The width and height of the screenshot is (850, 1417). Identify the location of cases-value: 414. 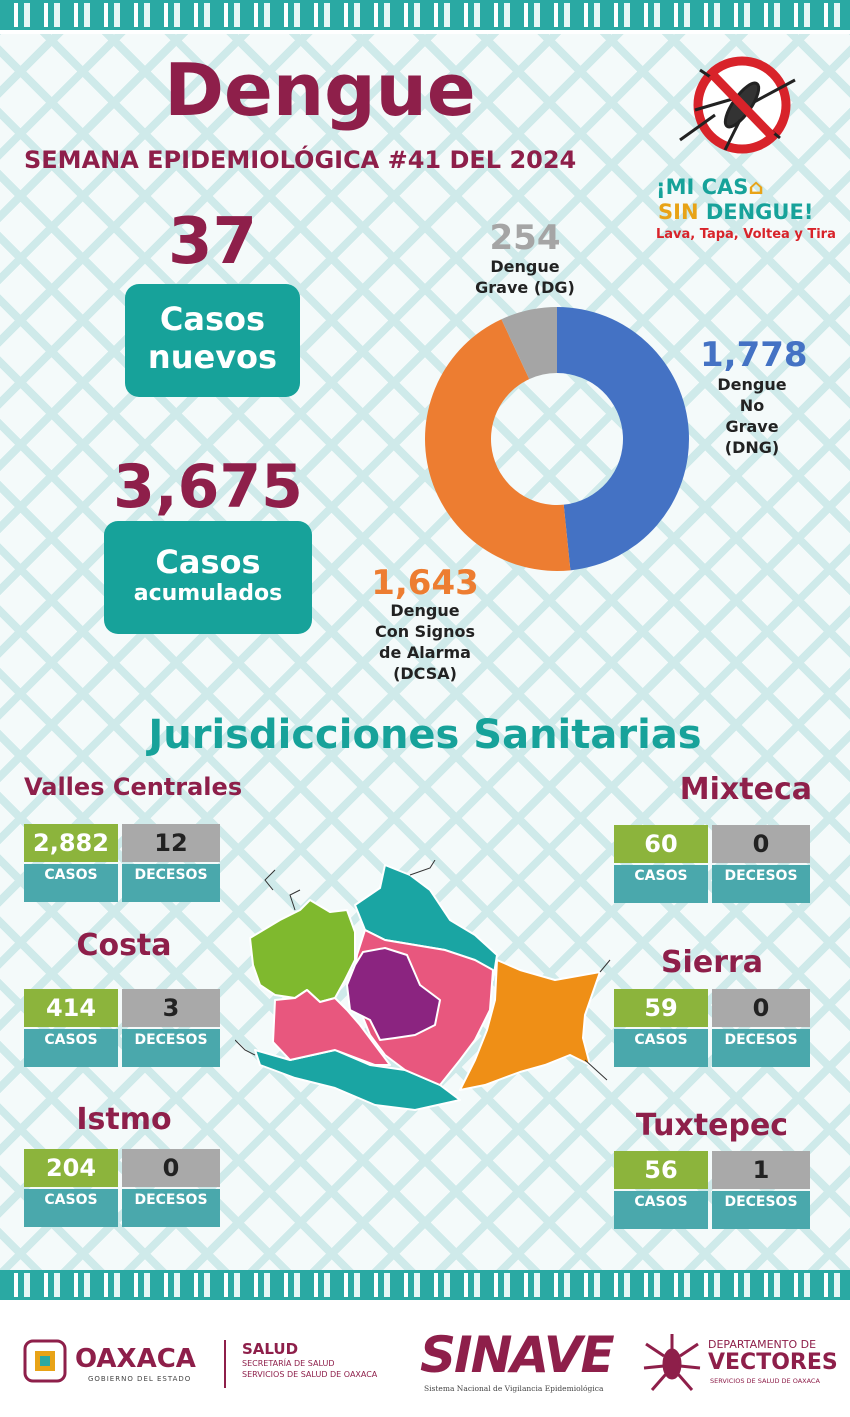
(71, 1008).